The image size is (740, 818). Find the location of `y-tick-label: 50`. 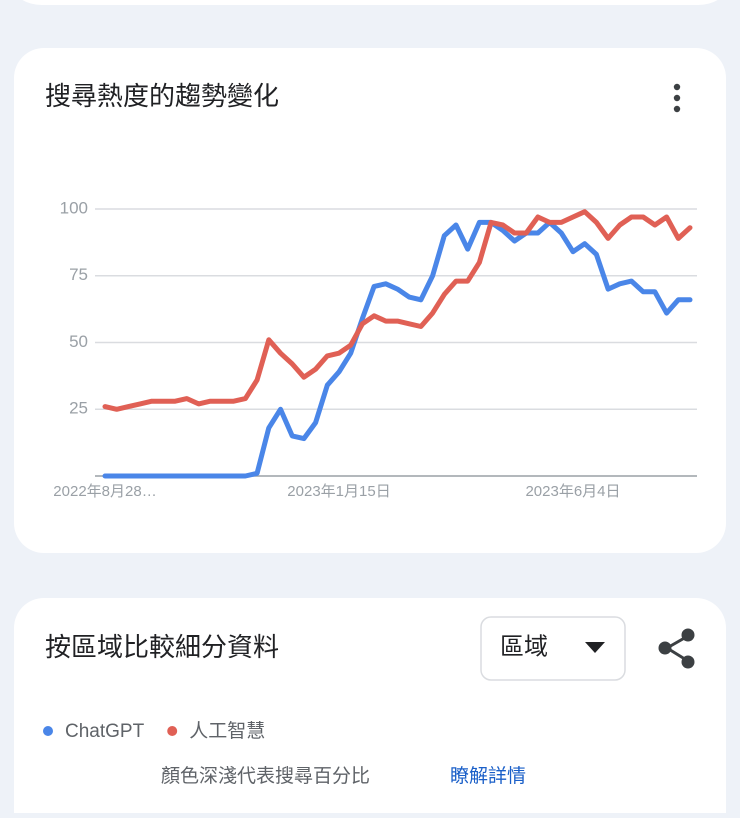

y-tick-label: 50 is located at coordinates (78, 341).